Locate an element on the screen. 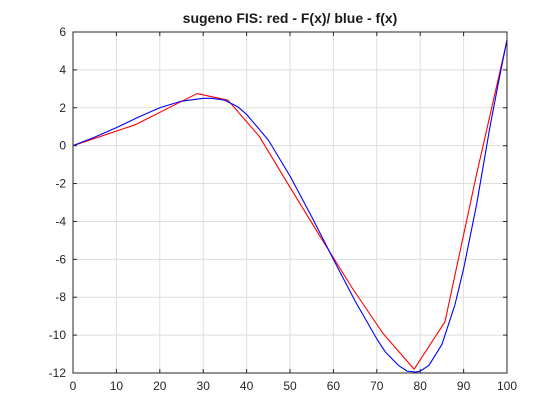 The width and height of the screenshot is (560, 420). x-tick-label: 30 is located at coordinates (204, 386).